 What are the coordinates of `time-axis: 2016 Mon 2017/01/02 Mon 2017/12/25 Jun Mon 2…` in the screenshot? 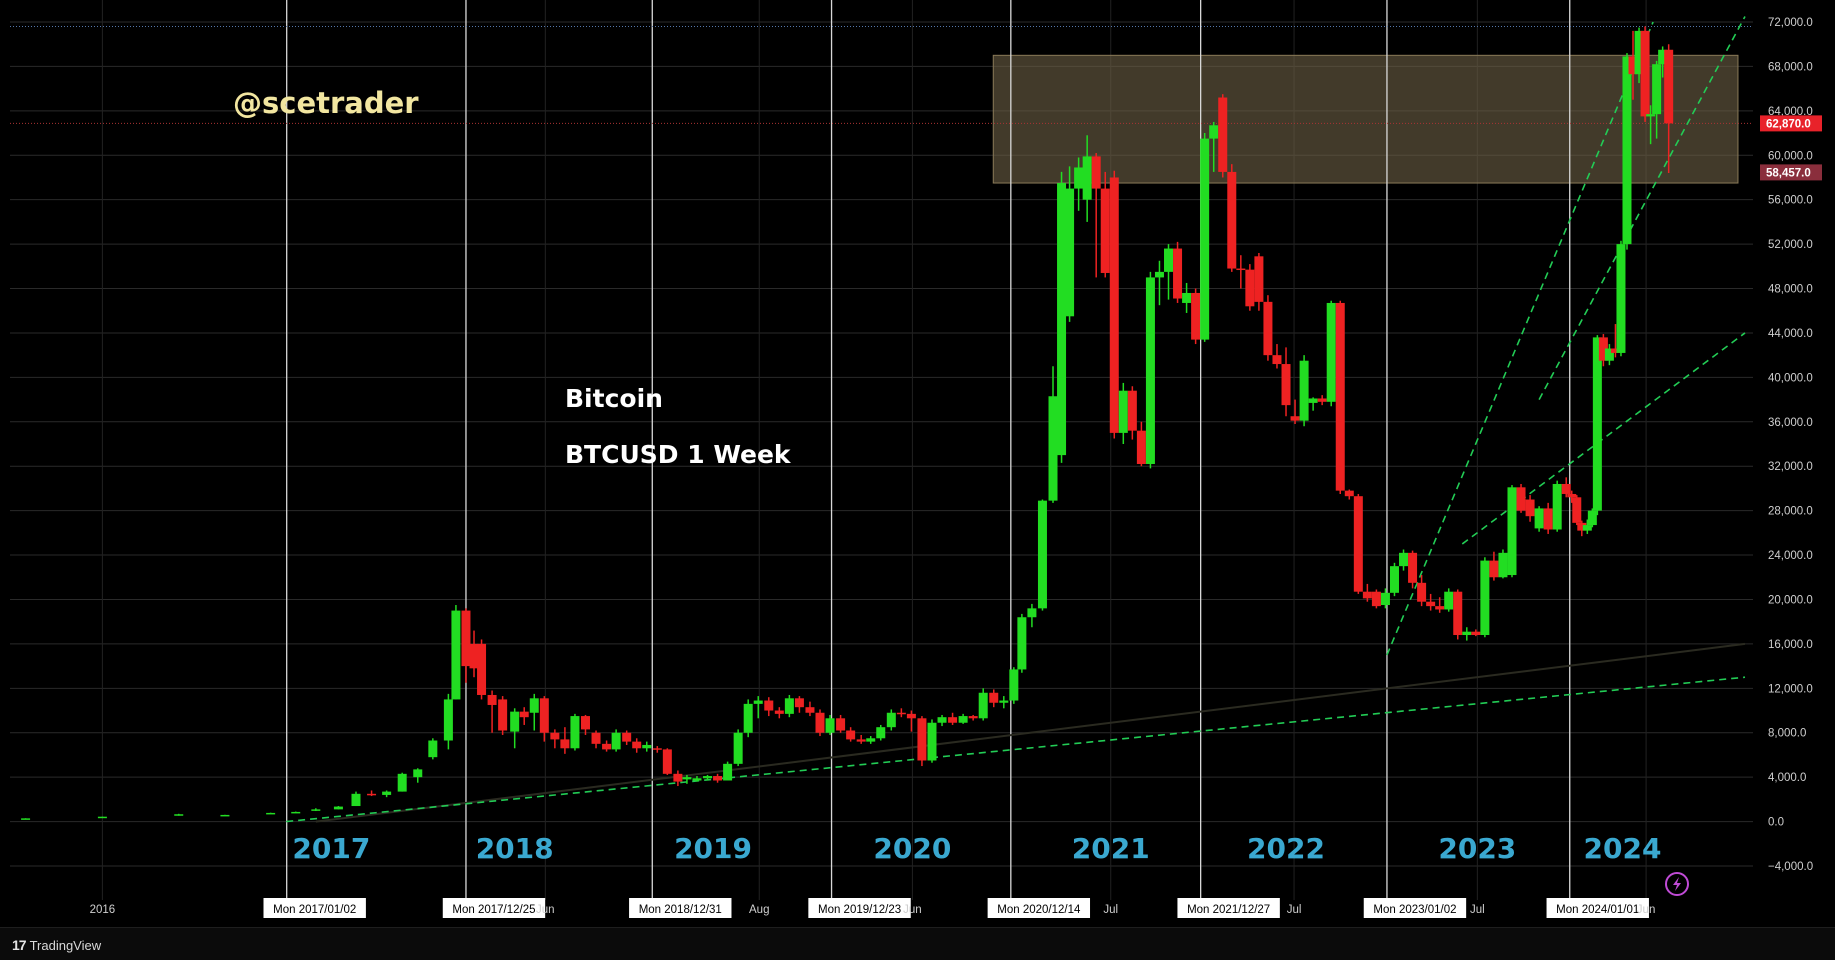 It's located at (873, 908).